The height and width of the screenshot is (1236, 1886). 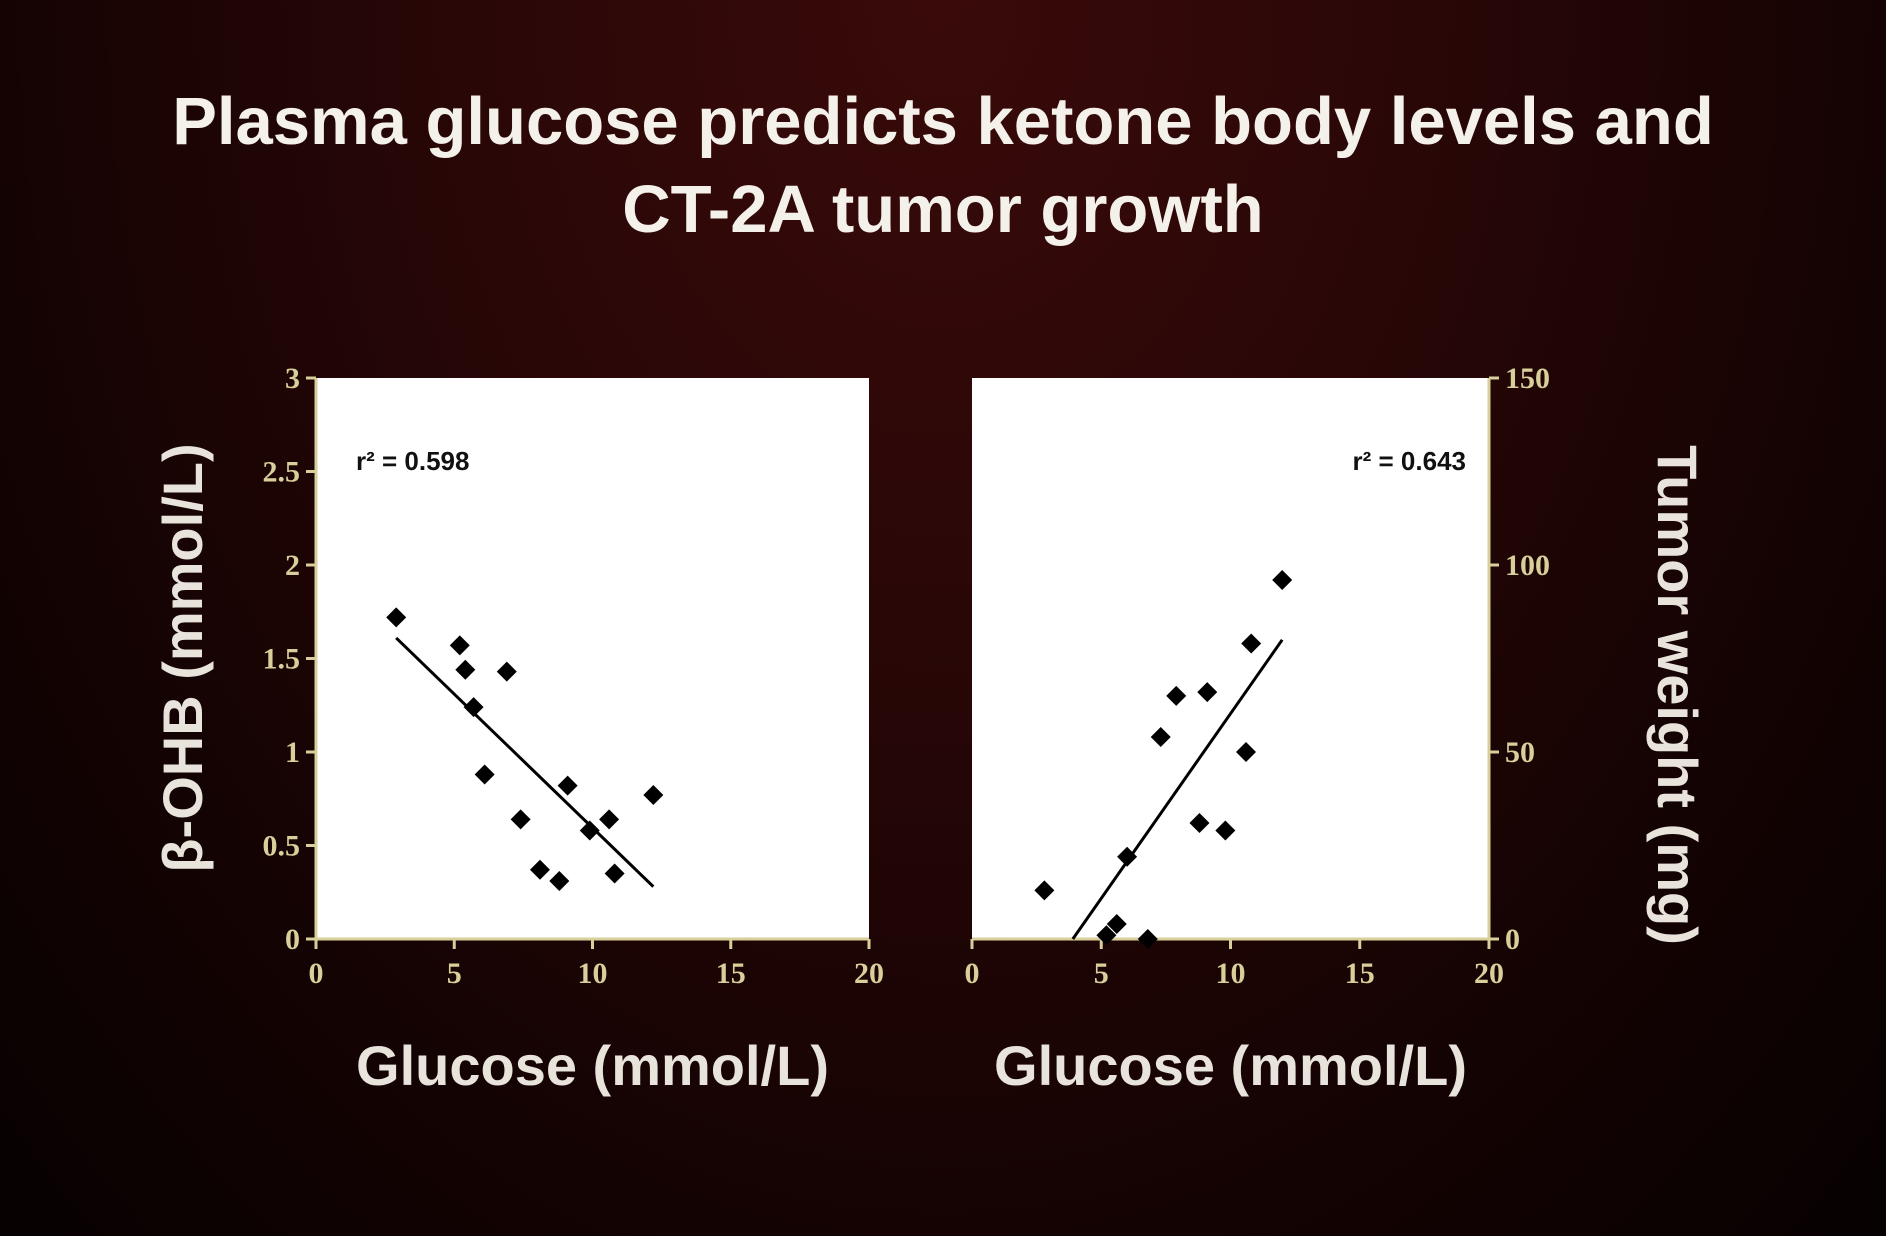 What do you see at coordinates (1409, 461) in the screenshot?
I see `r-squared-annotation: r² = 0.643` at bounding box center [1409, 461].